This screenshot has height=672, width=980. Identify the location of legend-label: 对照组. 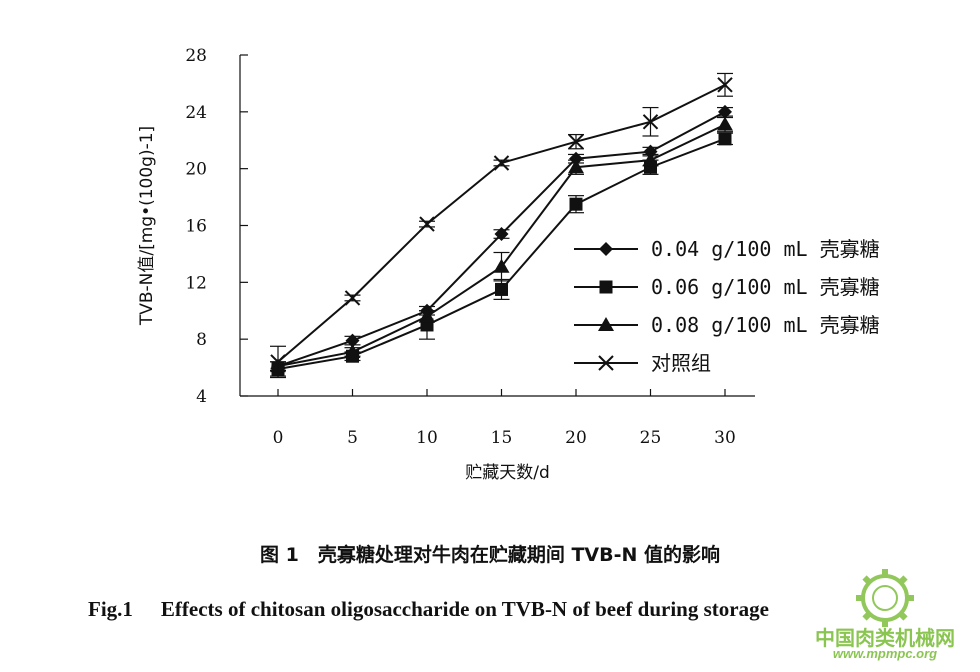
(681, 363).